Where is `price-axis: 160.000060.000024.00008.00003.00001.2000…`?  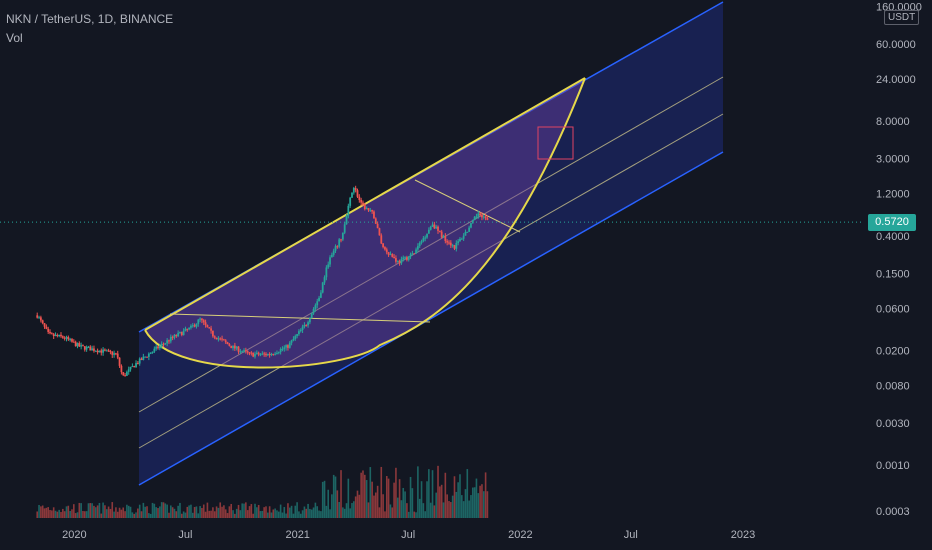 price-axis: 160.000060.000024.00008.00003.00001.2000… is located at coordinates (899, 260).